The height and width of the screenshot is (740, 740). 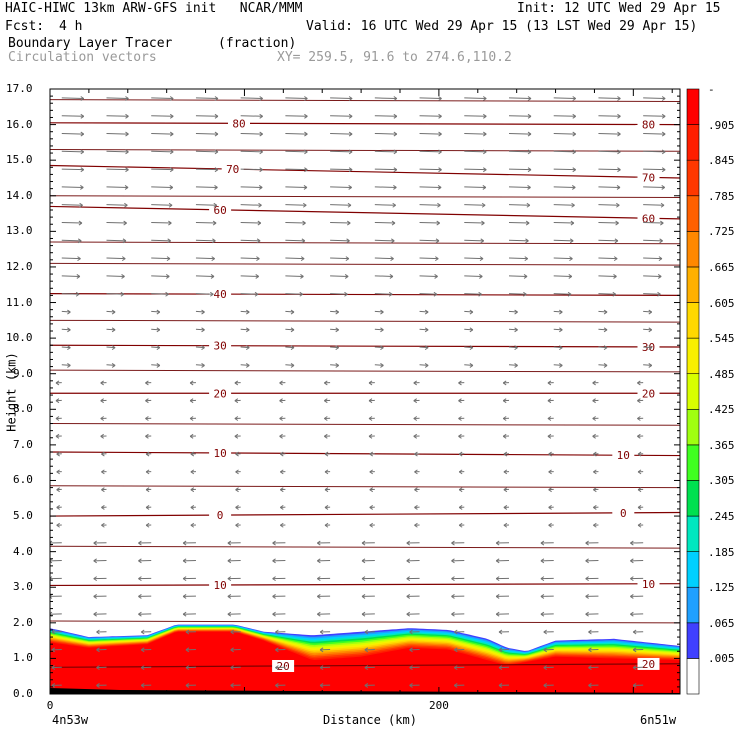 What do you see at coordinates (220, 515) in the screenshot?
I see `isotherm-label: 0` at bounding box center [220, 515].